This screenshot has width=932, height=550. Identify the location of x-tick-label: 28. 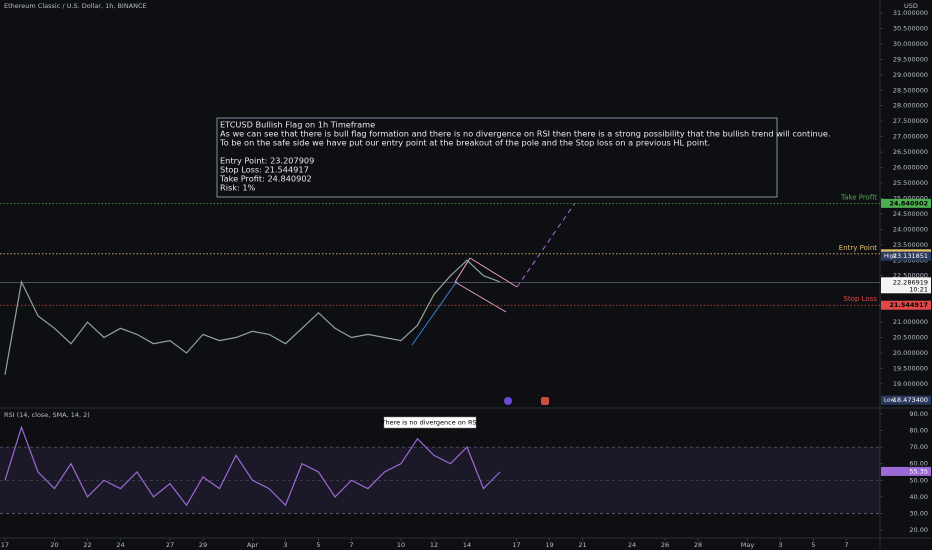
(698, 545).